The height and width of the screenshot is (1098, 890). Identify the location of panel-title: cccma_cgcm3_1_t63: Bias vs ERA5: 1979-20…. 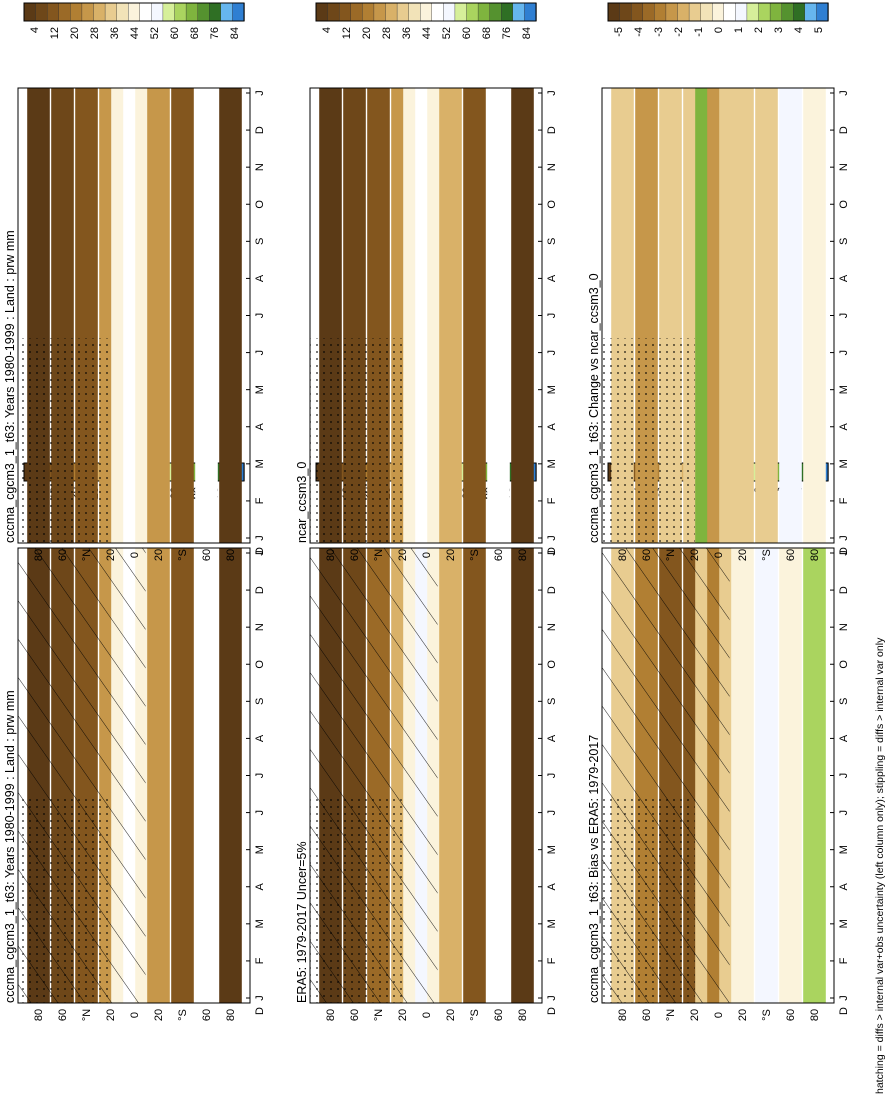
(594, 869).